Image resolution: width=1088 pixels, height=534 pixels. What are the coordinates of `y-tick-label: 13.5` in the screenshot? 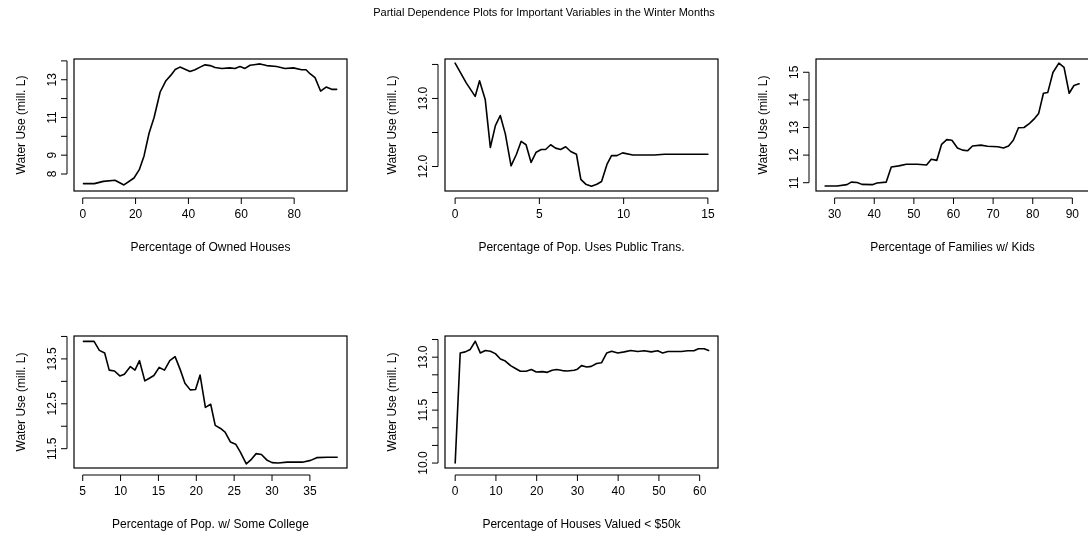 It's located at (52, 358).